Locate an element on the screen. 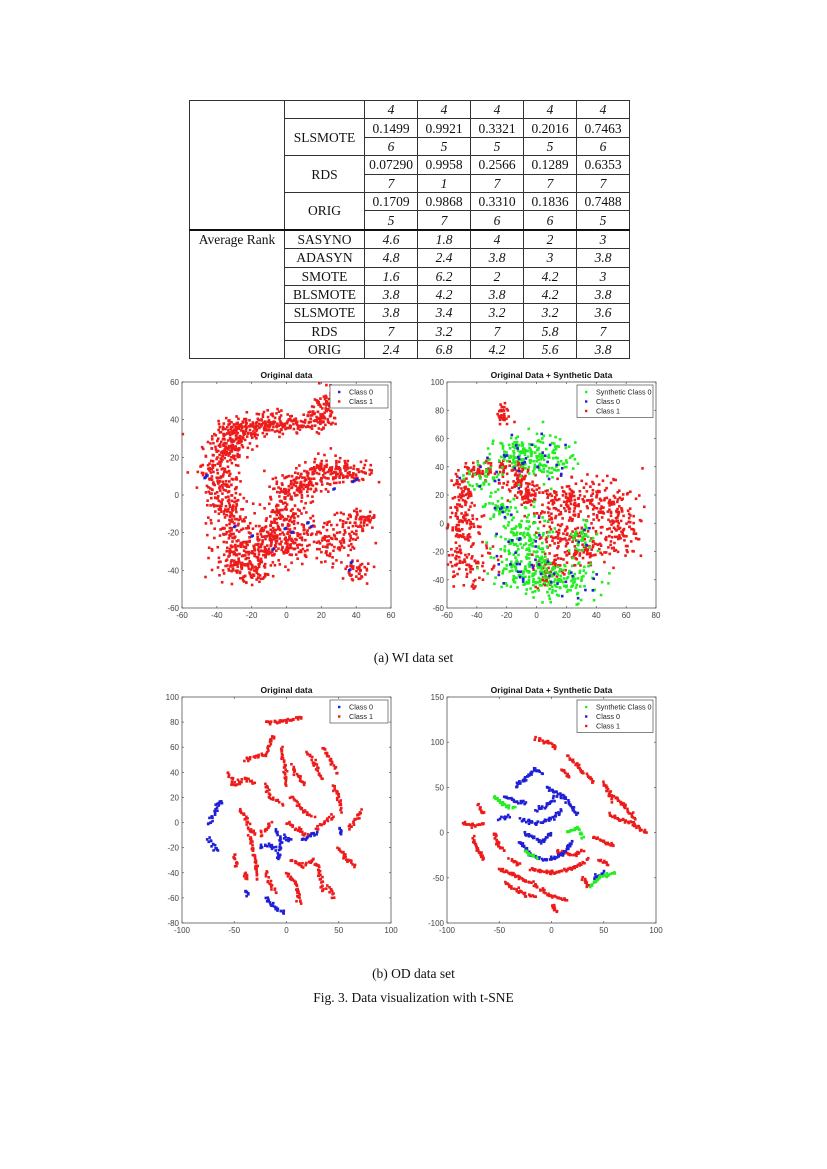 The height and width of the screenshot is (1169, 827). x-tick-label: -20 is located at coordinates (507, 615).